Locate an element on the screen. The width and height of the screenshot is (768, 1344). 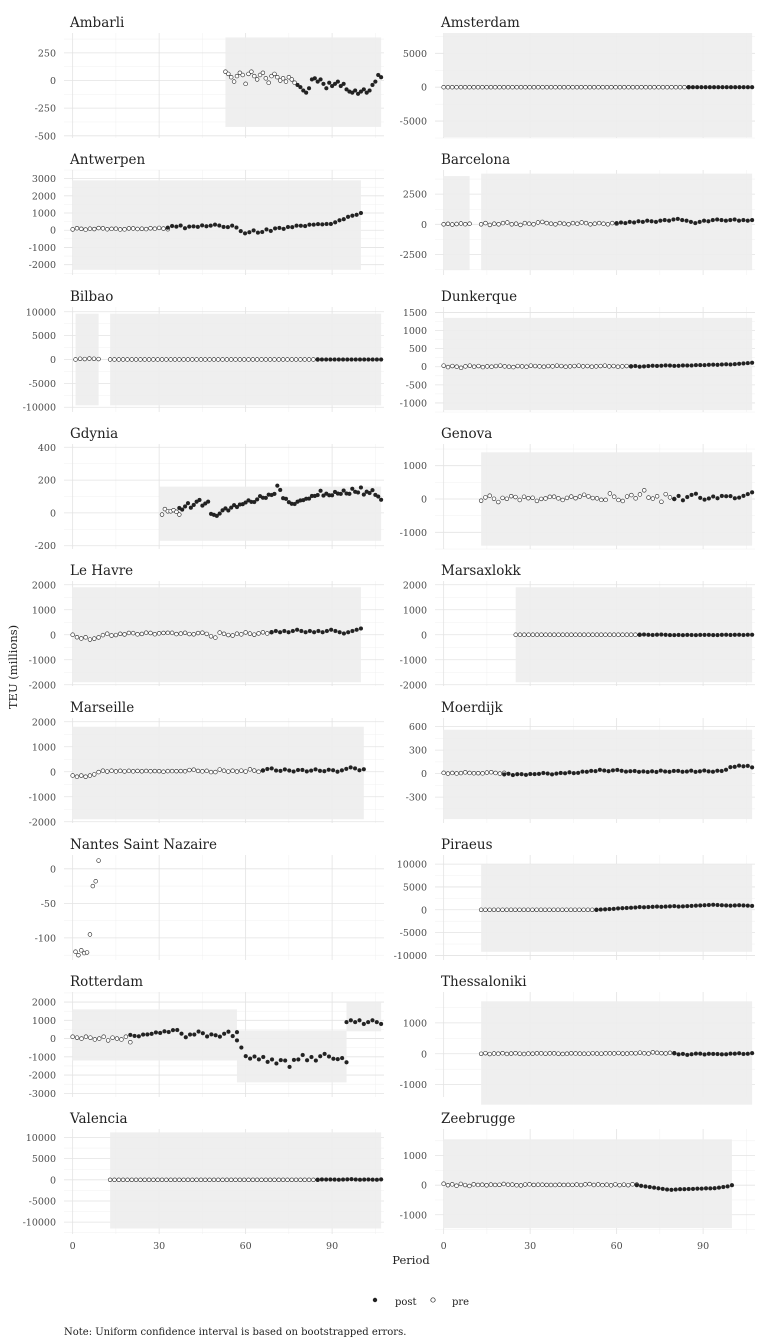
panel-marsaxlokk: Marsaxlokk -2000 -1000 0 1000 2000 is located at coordinates (577, 627).